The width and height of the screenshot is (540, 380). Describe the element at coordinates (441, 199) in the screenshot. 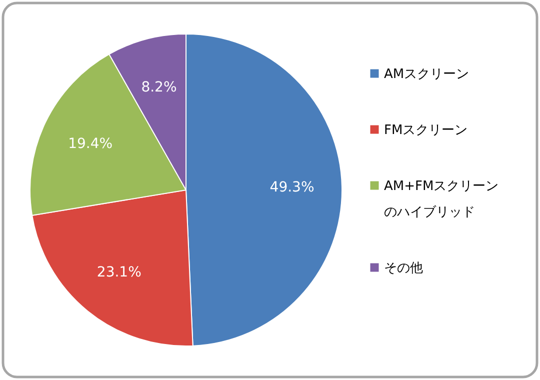

I see `legend-label: AM+FMスクリーンのハイブリッド` at that location.